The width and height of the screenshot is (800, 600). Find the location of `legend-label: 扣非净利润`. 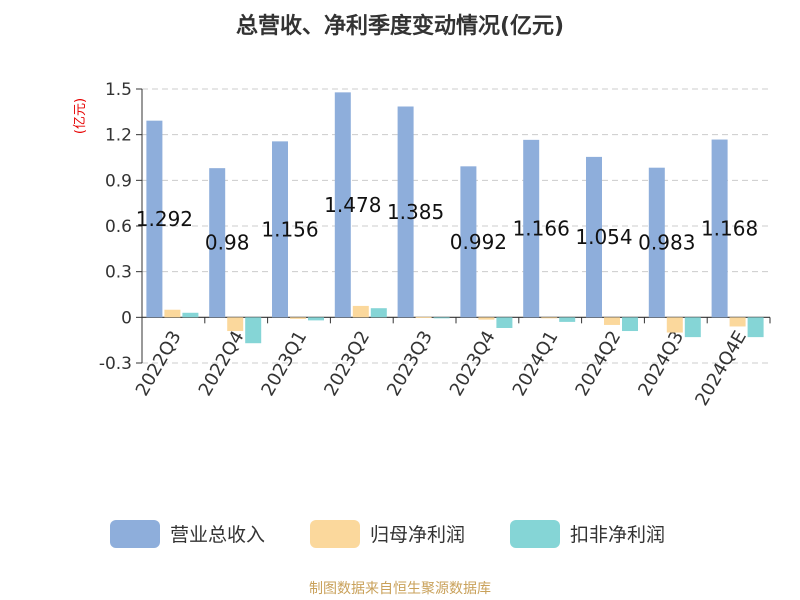

legend-label: 扣非净利润 is located at coordinates (617, 535).